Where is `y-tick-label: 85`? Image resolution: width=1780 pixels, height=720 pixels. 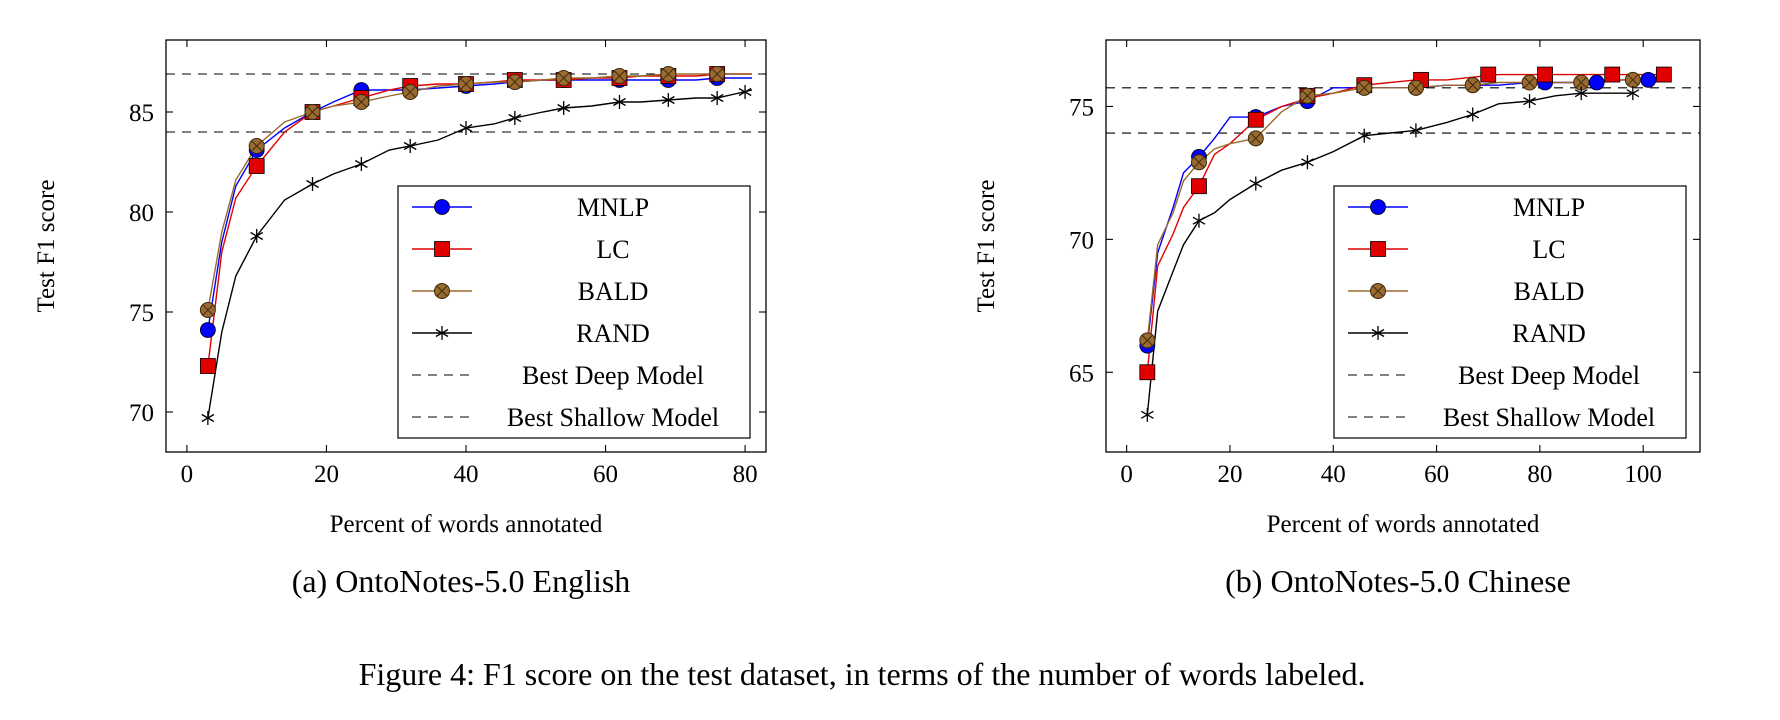 y-tick-label: 85 is located at coordinates (141, 113).